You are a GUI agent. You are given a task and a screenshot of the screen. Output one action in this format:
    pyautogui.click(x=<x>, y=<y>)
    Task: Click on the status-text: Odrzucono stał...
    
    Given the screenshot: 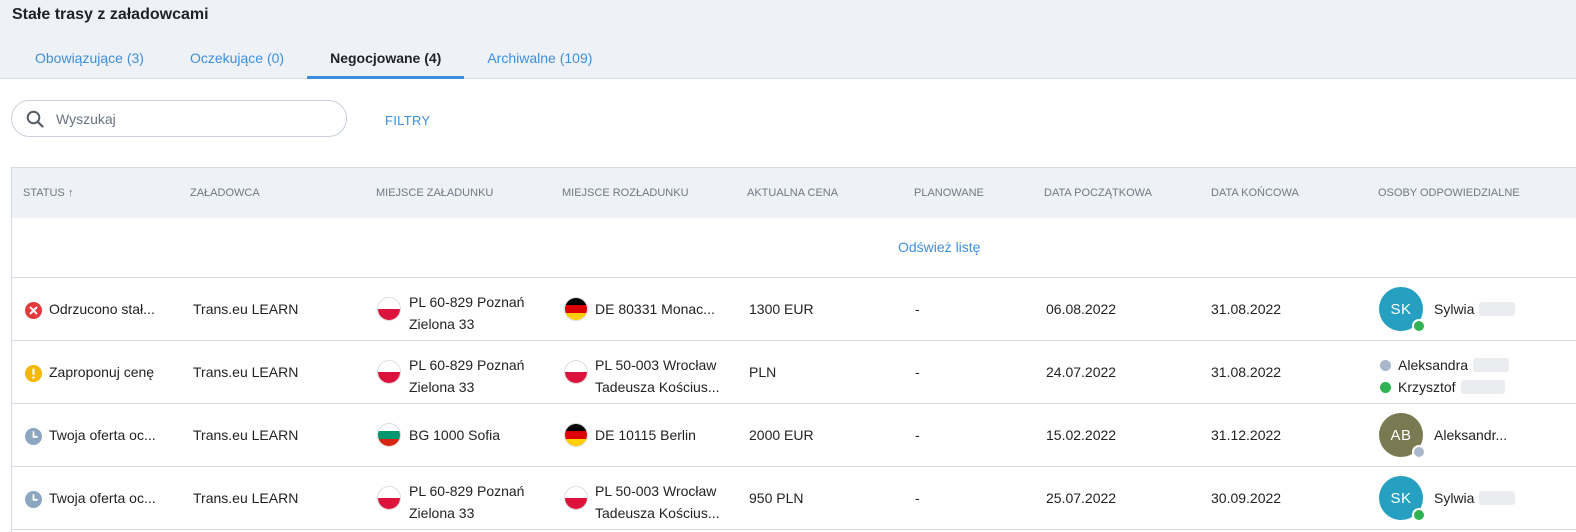 What is the action you would take?
    pyautogui.click(x=102, y=309)
    